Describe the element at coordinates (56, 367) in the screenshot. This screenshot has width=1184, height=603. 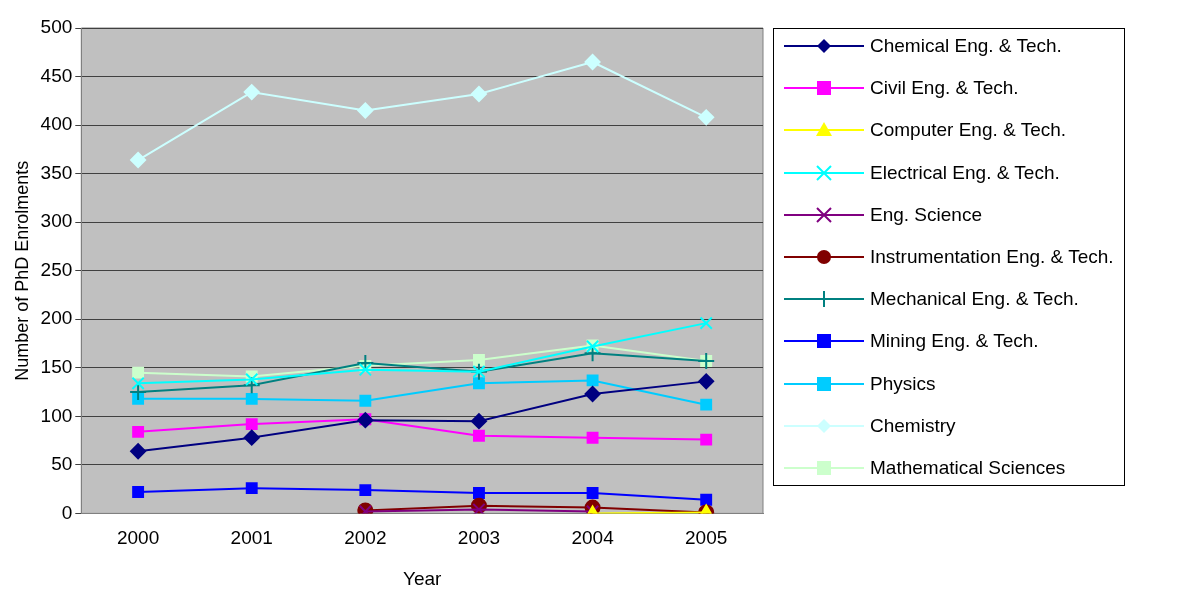
I see `y-tick-label: 150` at that location.